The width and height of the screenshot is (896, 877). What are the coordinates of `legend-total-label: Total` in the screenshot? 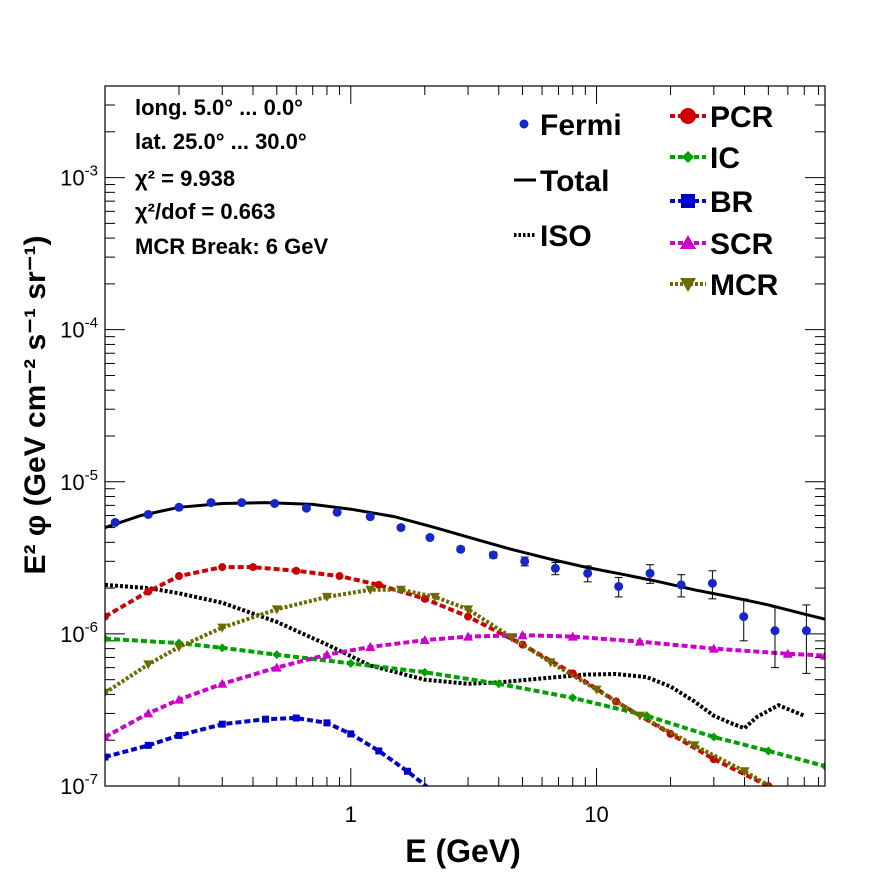 It's located at (574, 181).